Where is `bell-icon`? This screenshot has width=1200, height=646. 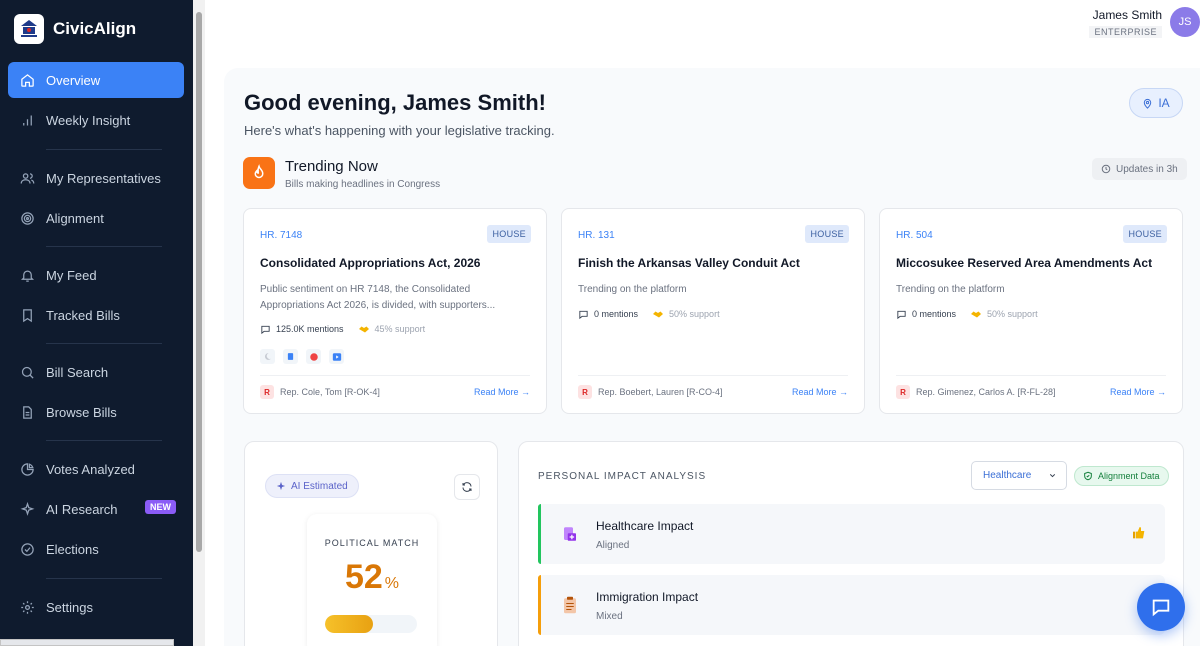
bell-icon is located at coordinates (27, 275).